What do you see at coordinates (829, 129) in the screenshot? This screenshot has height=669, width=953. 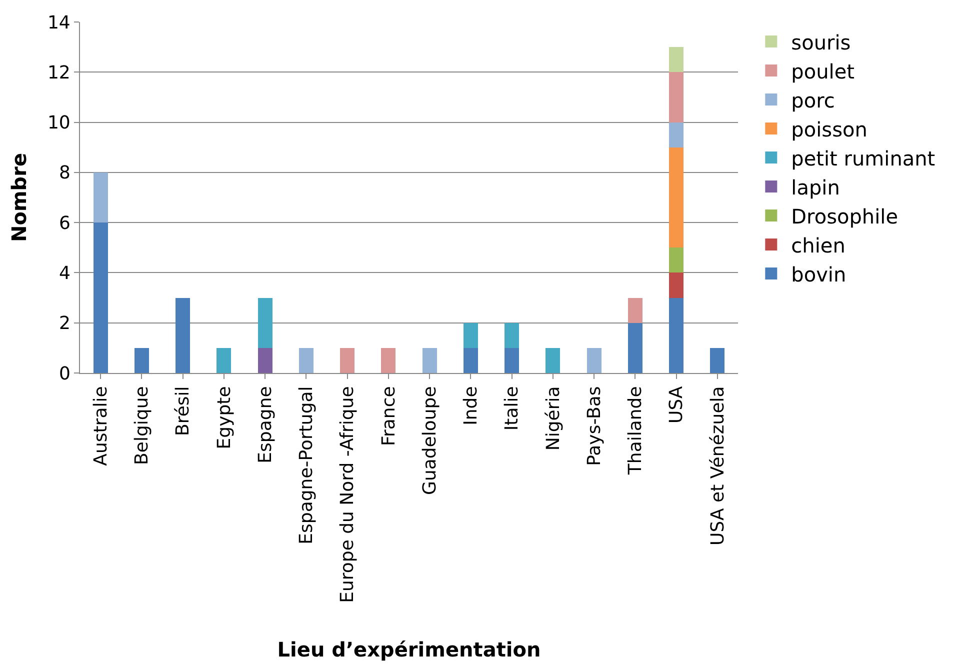 I see `legend-label: poisson` at bounding box center [829, 129].